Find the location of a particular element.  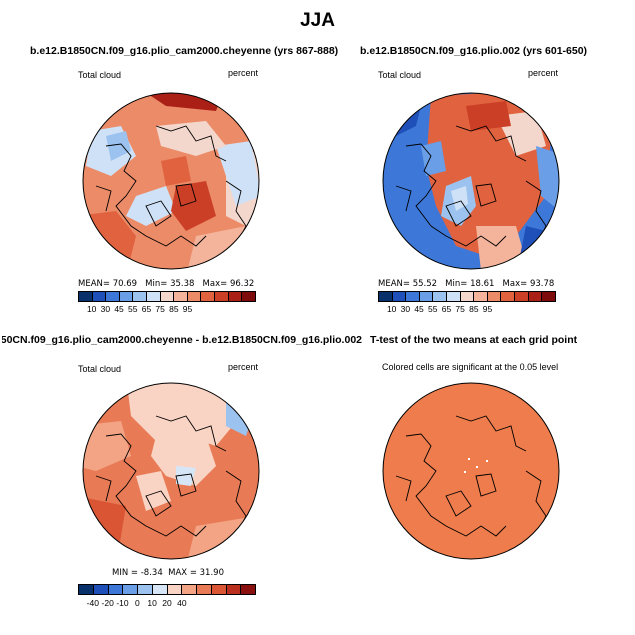

panel-2-polar-map is located at coordinates (471, 181).